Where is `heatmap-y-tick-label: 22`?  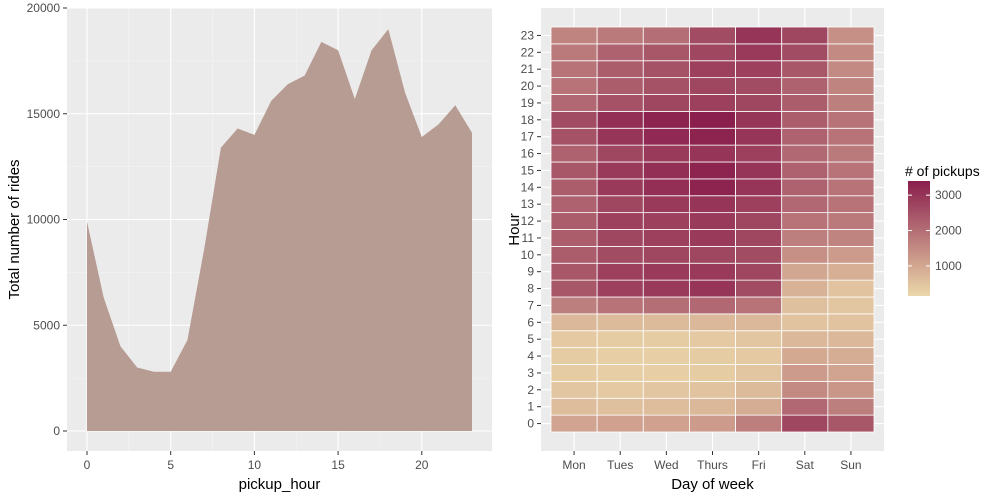
heatmap-y-tick-label: 22 is located at coordinates (528, 52).